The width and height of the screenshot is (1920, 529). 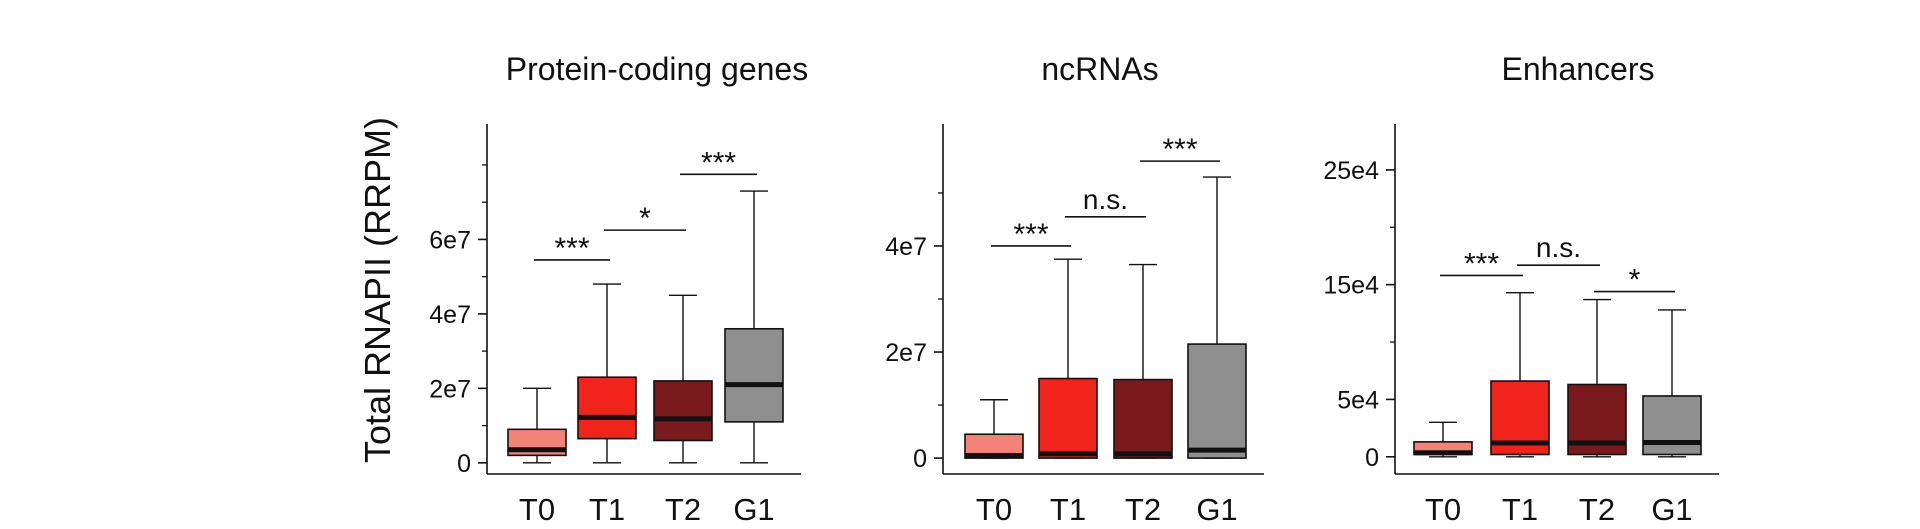 What do you see at coordinates (657, 69) in the screenshot?
I see `chart-title: Protein-coding genes` at bounding box center [657, 69].